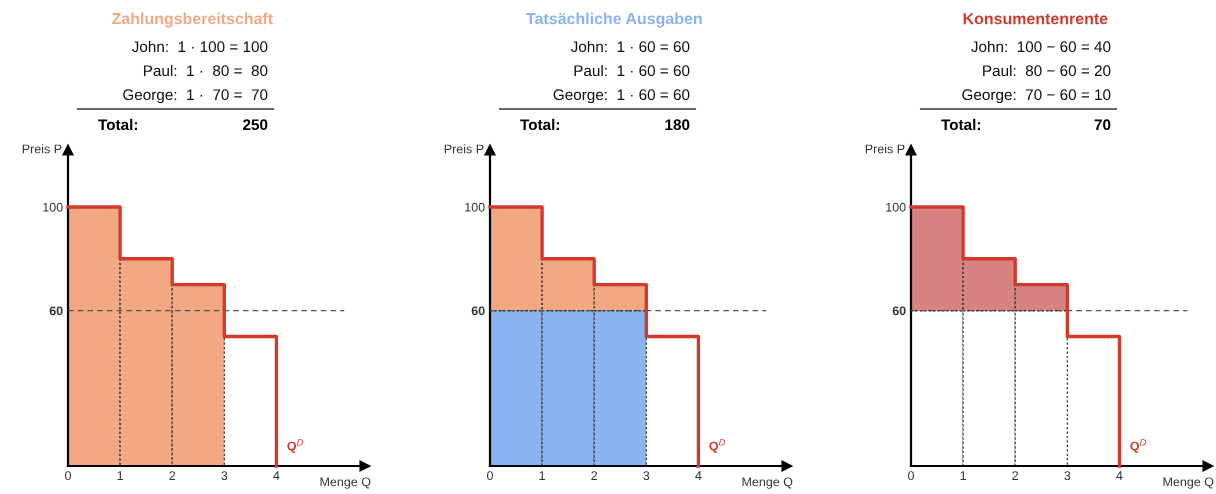  Describe the element at coordinates (1036, 96) in the screenshot. I see `text: George: 70 − 60 = 10` at that location.